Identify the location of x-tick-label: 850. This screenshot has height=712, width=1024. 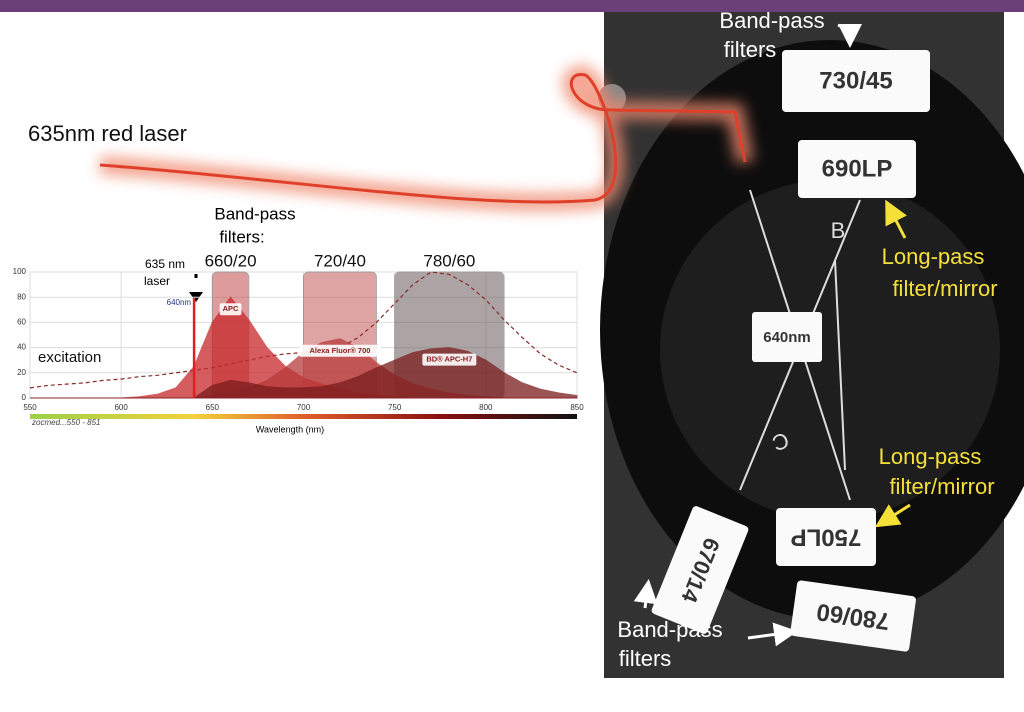
(577, 407).